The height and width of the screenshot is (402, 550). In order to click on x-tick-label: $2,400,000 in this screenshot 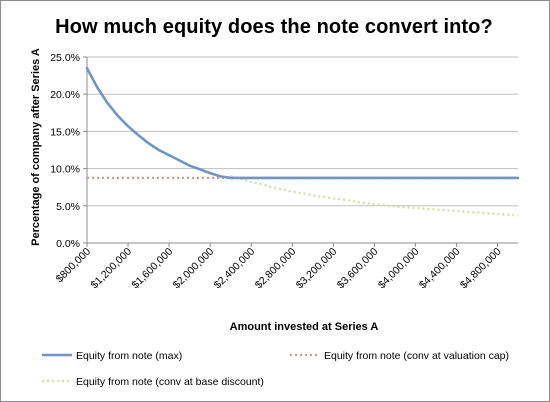, I will do `click(235, 269)`.